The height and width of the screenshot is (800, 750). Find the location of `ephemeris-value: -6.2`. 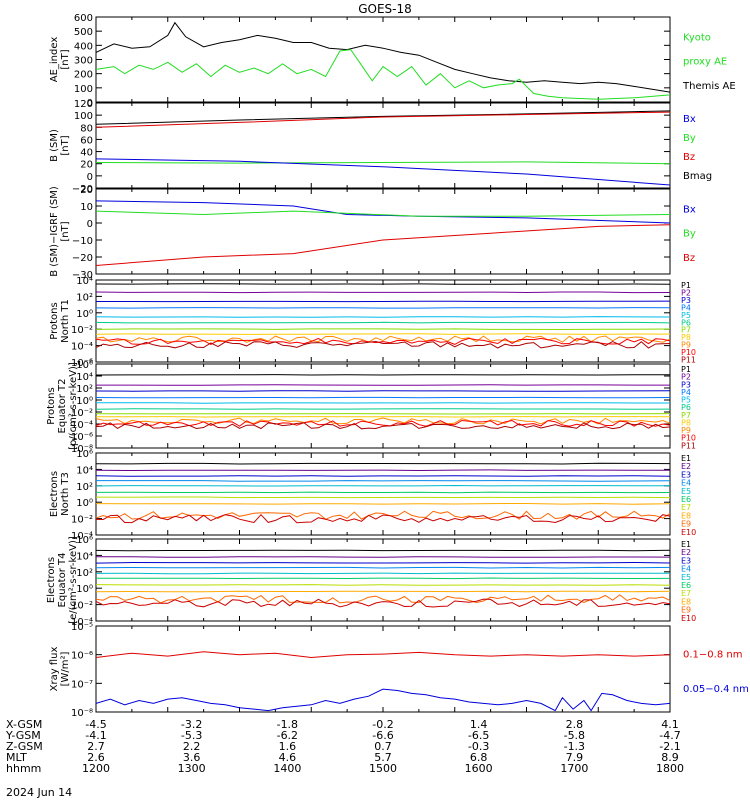

ephemeris-value: -6.2 is located at coordinates (287, 735).